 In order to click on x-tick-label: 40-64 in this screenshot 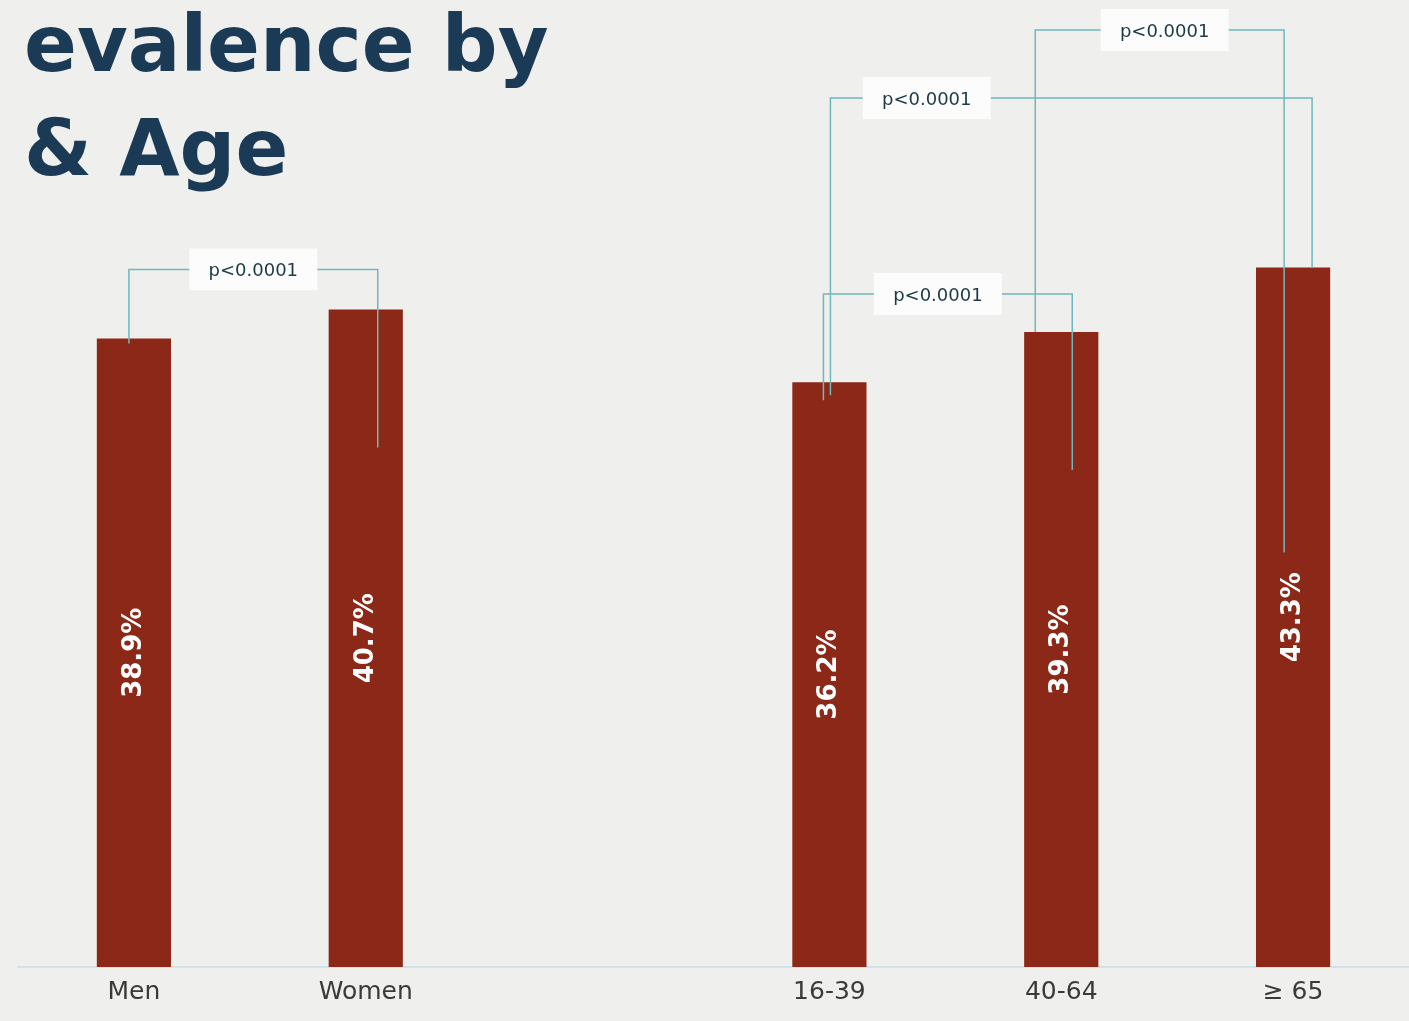, I will do `click(1061, 990)`.